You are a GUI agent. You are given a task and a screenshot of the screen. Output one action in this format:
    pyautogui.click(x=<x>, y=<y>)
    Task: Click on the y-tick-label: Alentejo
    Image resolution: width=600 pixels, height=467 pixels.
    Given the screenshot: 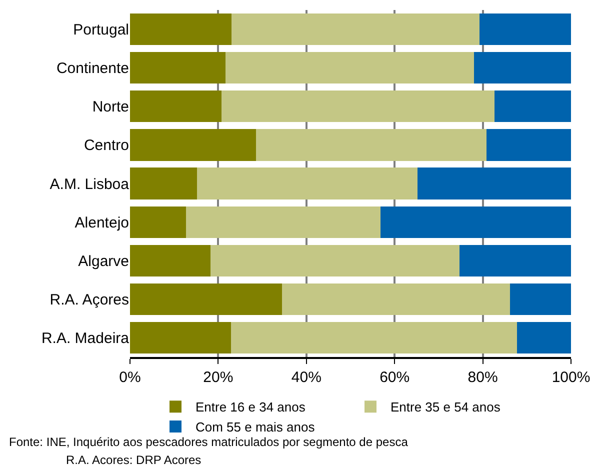 What is the action you would take?
    pyautogui.click(x=101, y=223)
    